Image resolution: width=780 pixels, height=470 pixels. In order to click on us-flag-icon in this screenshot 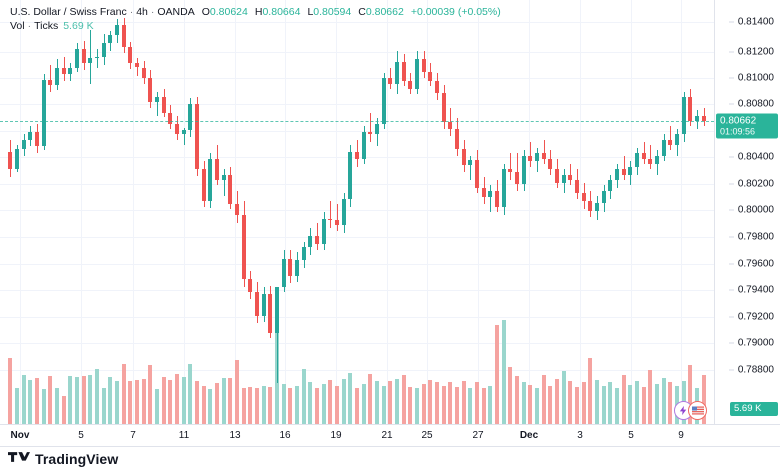, I will do `click(697, 410)`.